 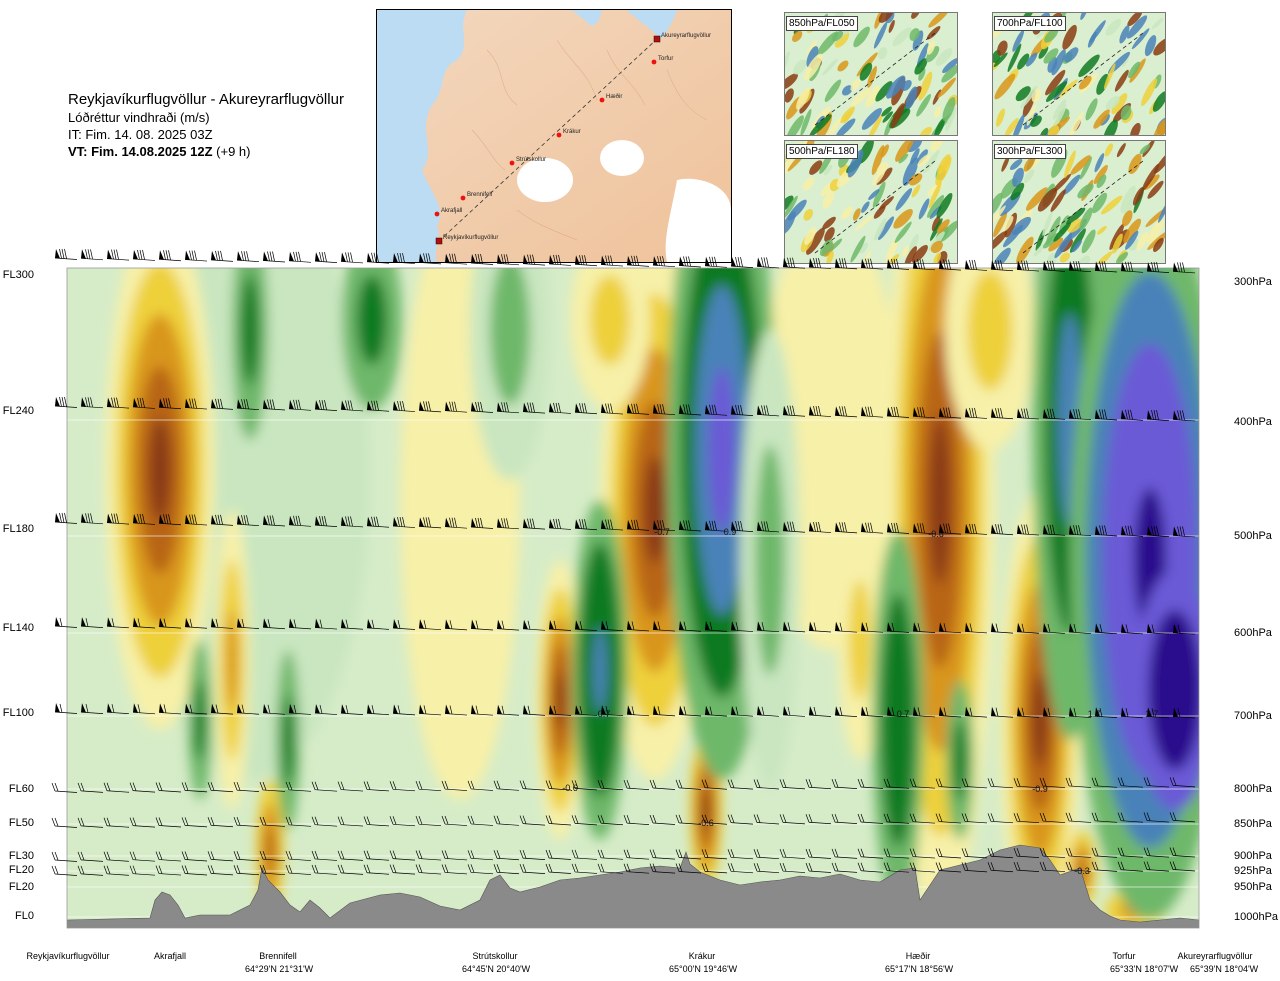 I want to click on thumbnail-500: 500hPa/FL180, so click(x=871, y=202).